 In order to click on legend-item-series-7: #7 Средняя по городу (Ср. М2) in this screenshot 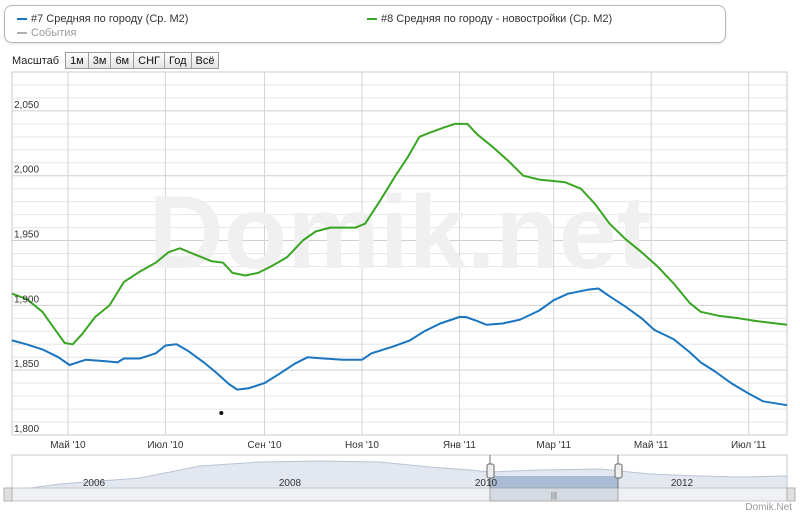, I will do `click(102, 19)`.